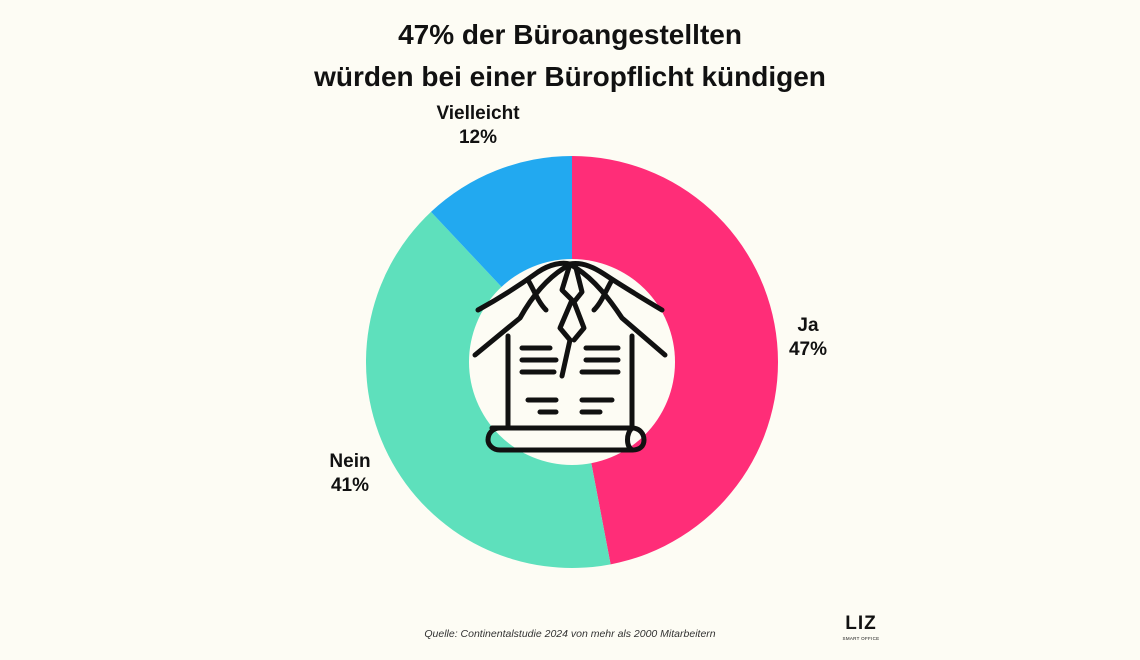 The width and height of the screenshot is (1140, 660). I want to click on chart-title-line-2: würden bei einer Büropflicht kündigen, so click(570, 76).